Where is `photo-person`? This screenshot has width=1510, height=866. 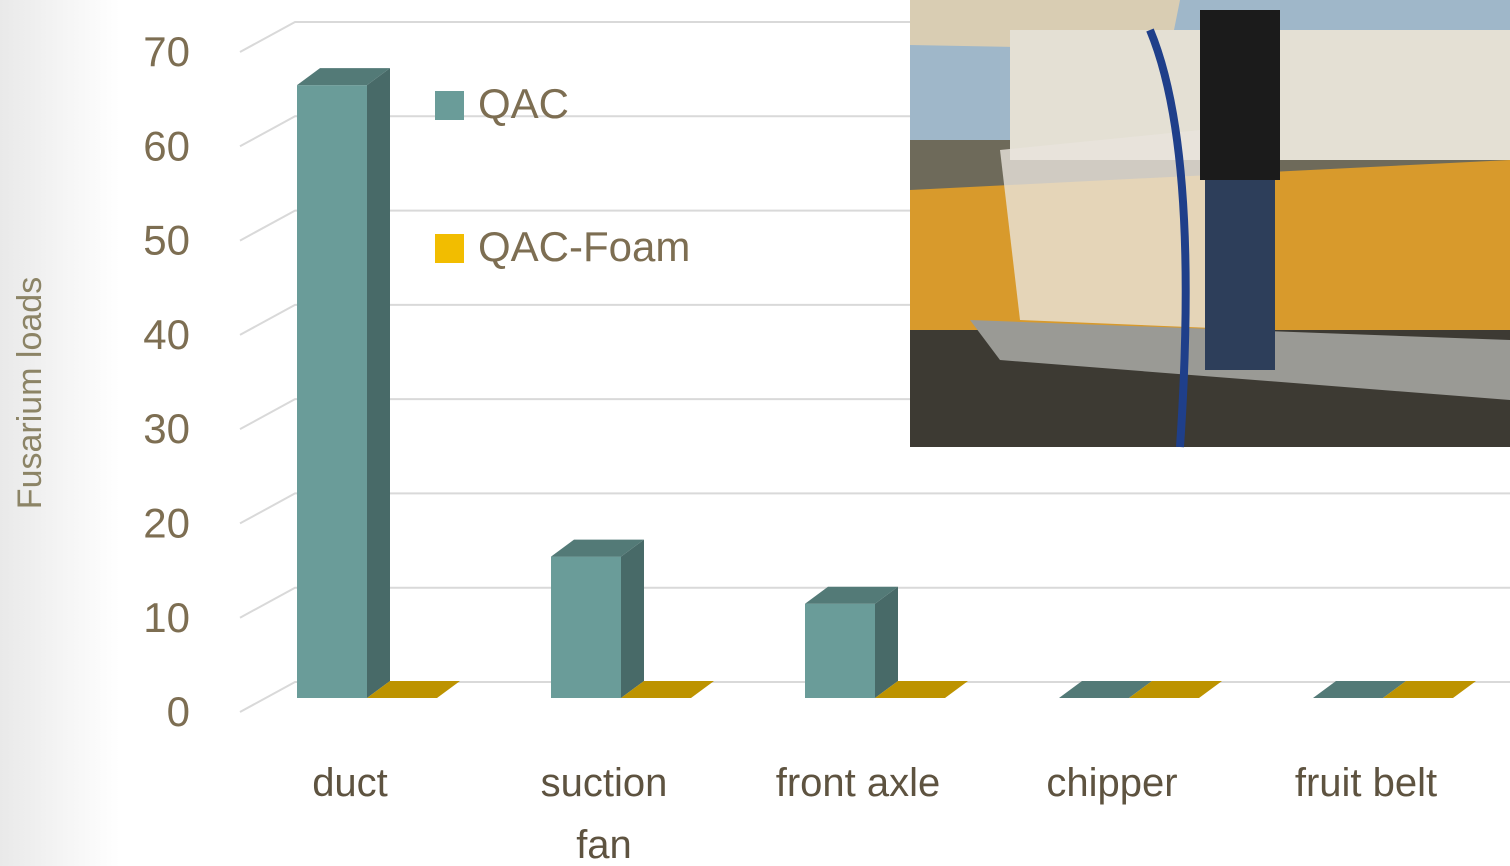 photo-person is located at coordinates (1240, 95).